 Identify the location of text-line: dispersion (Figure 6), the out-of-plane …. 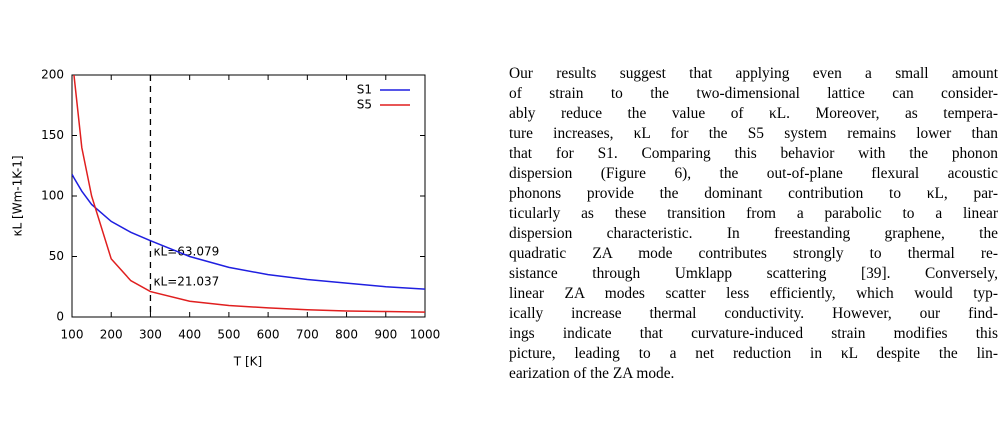
(753, 173).